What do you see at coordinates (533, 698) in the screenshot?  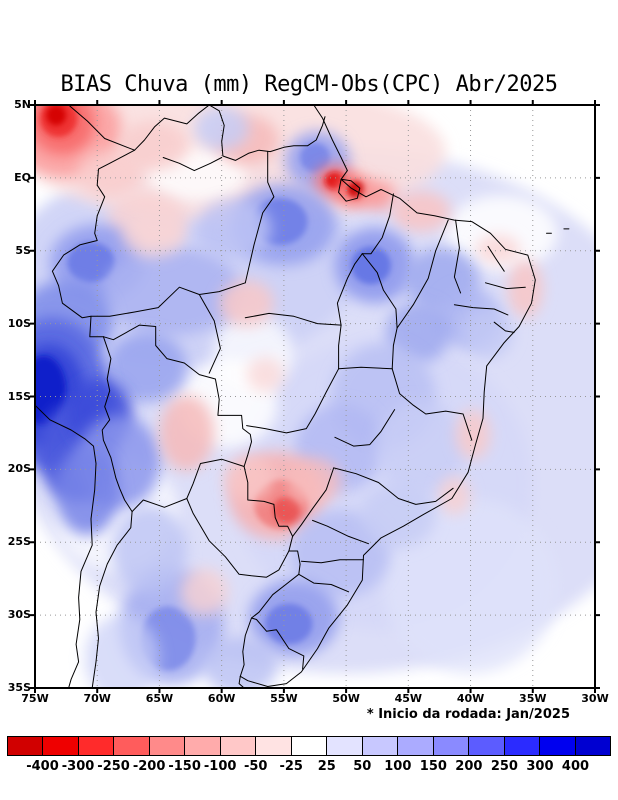 I see `lon-tick-label: 35W` at bounding box center [533, 698].